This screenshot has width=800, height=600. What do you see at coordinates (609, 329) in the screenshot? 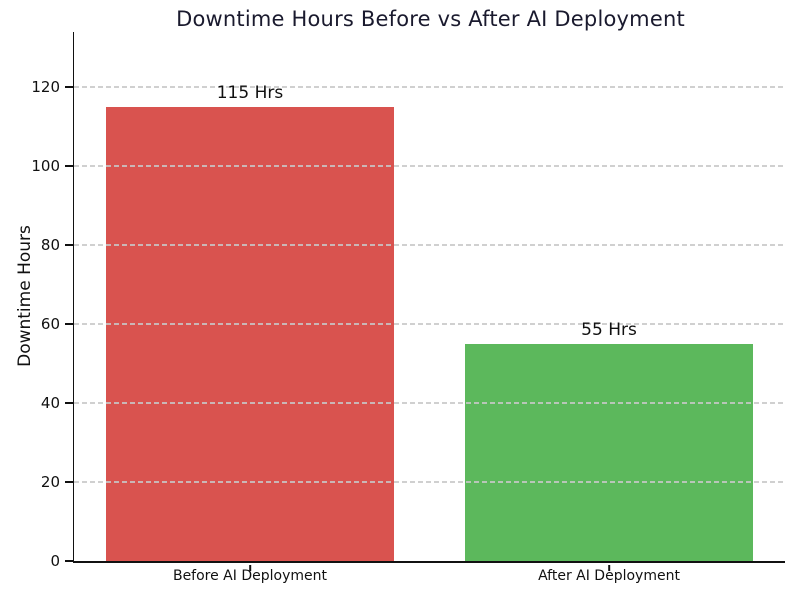
I see `bar-value-label-after: 55 Hrs` at bounding box center [609, 329].